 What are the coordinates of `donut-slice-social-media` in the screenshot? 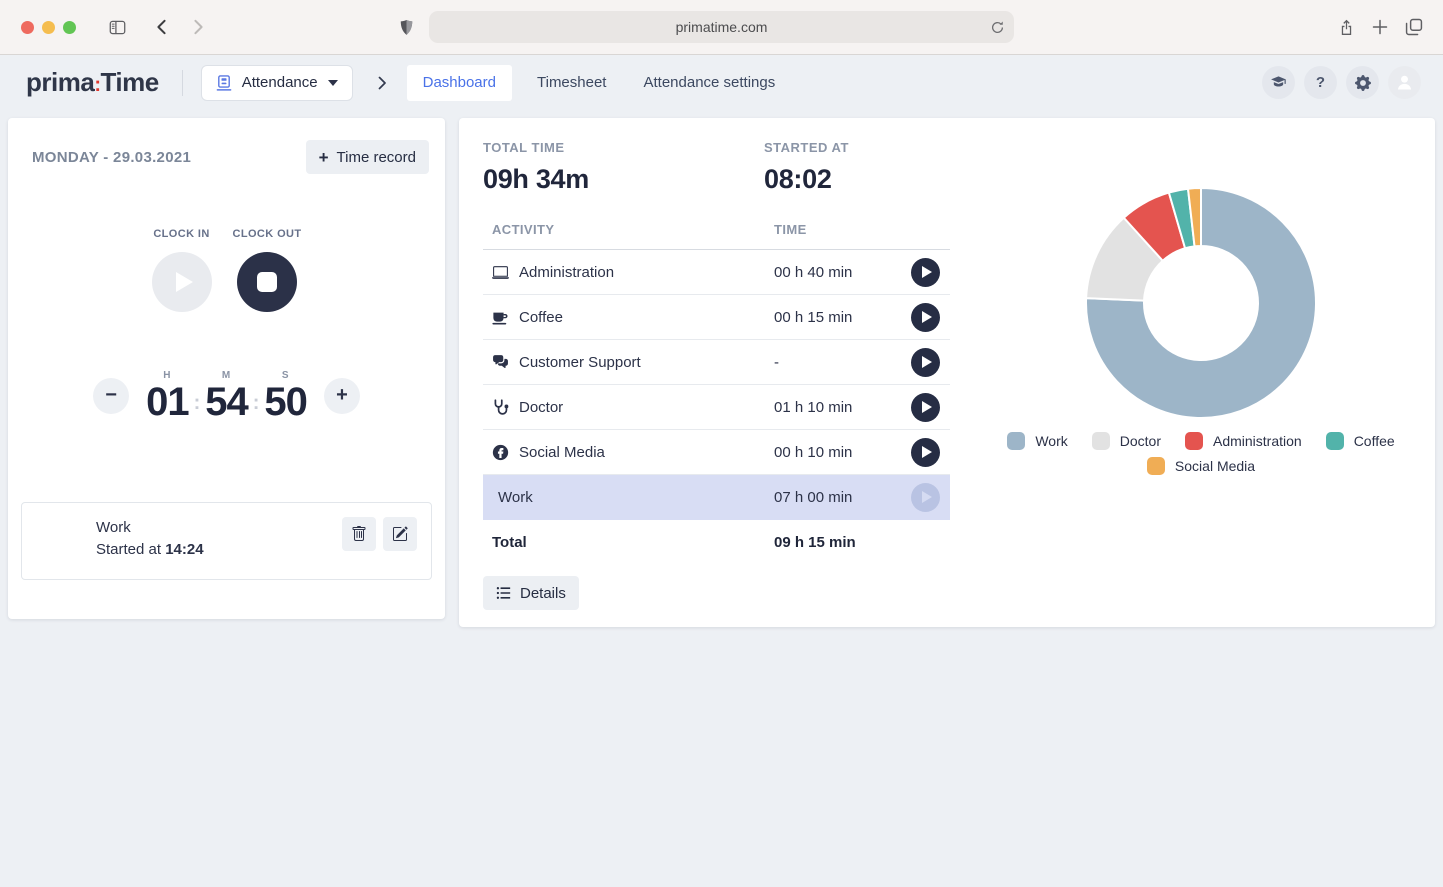 It's located at (1194, 217).